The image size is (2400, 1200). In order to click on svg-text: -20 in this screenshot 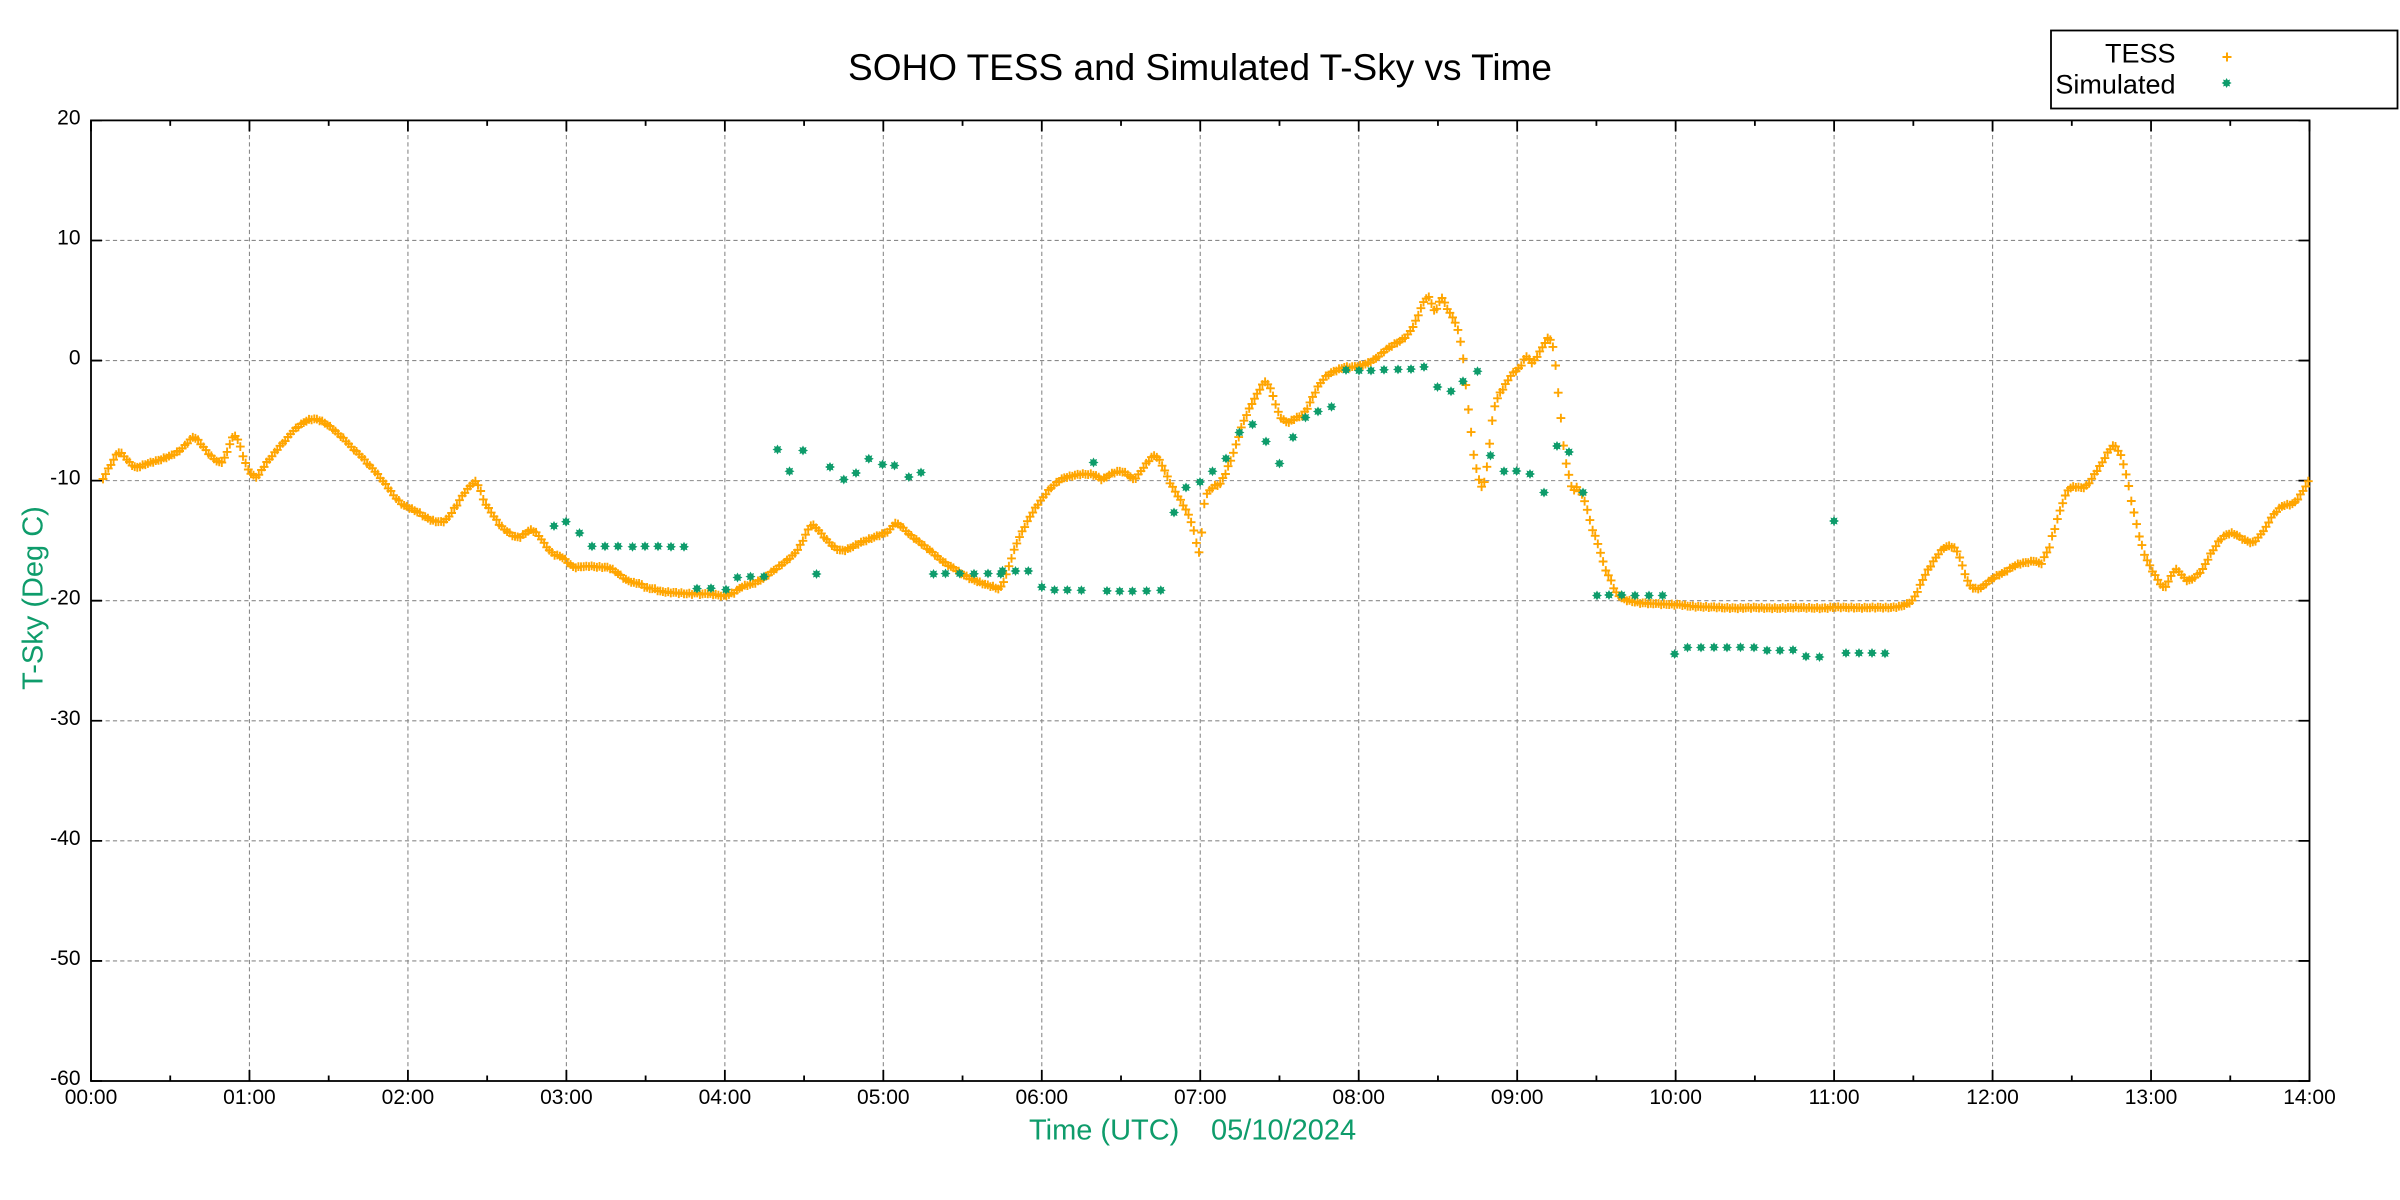, I will do `click(65, 598)`.